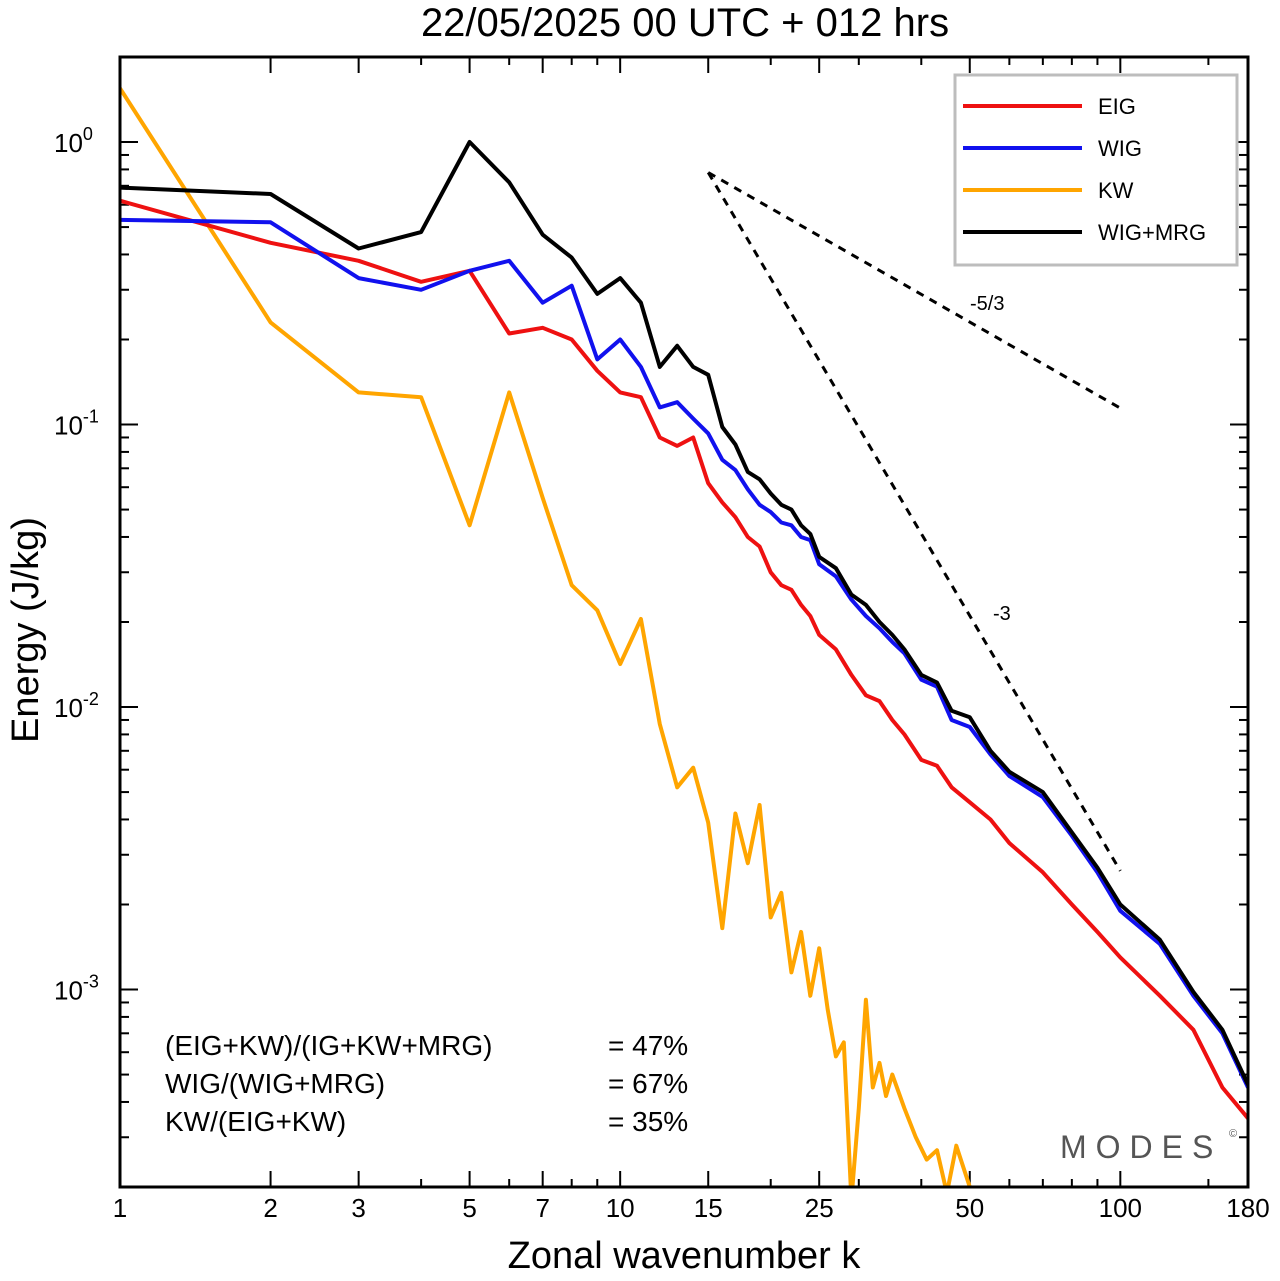  I want to click on slope-label: -5/3, so click(987, 304).